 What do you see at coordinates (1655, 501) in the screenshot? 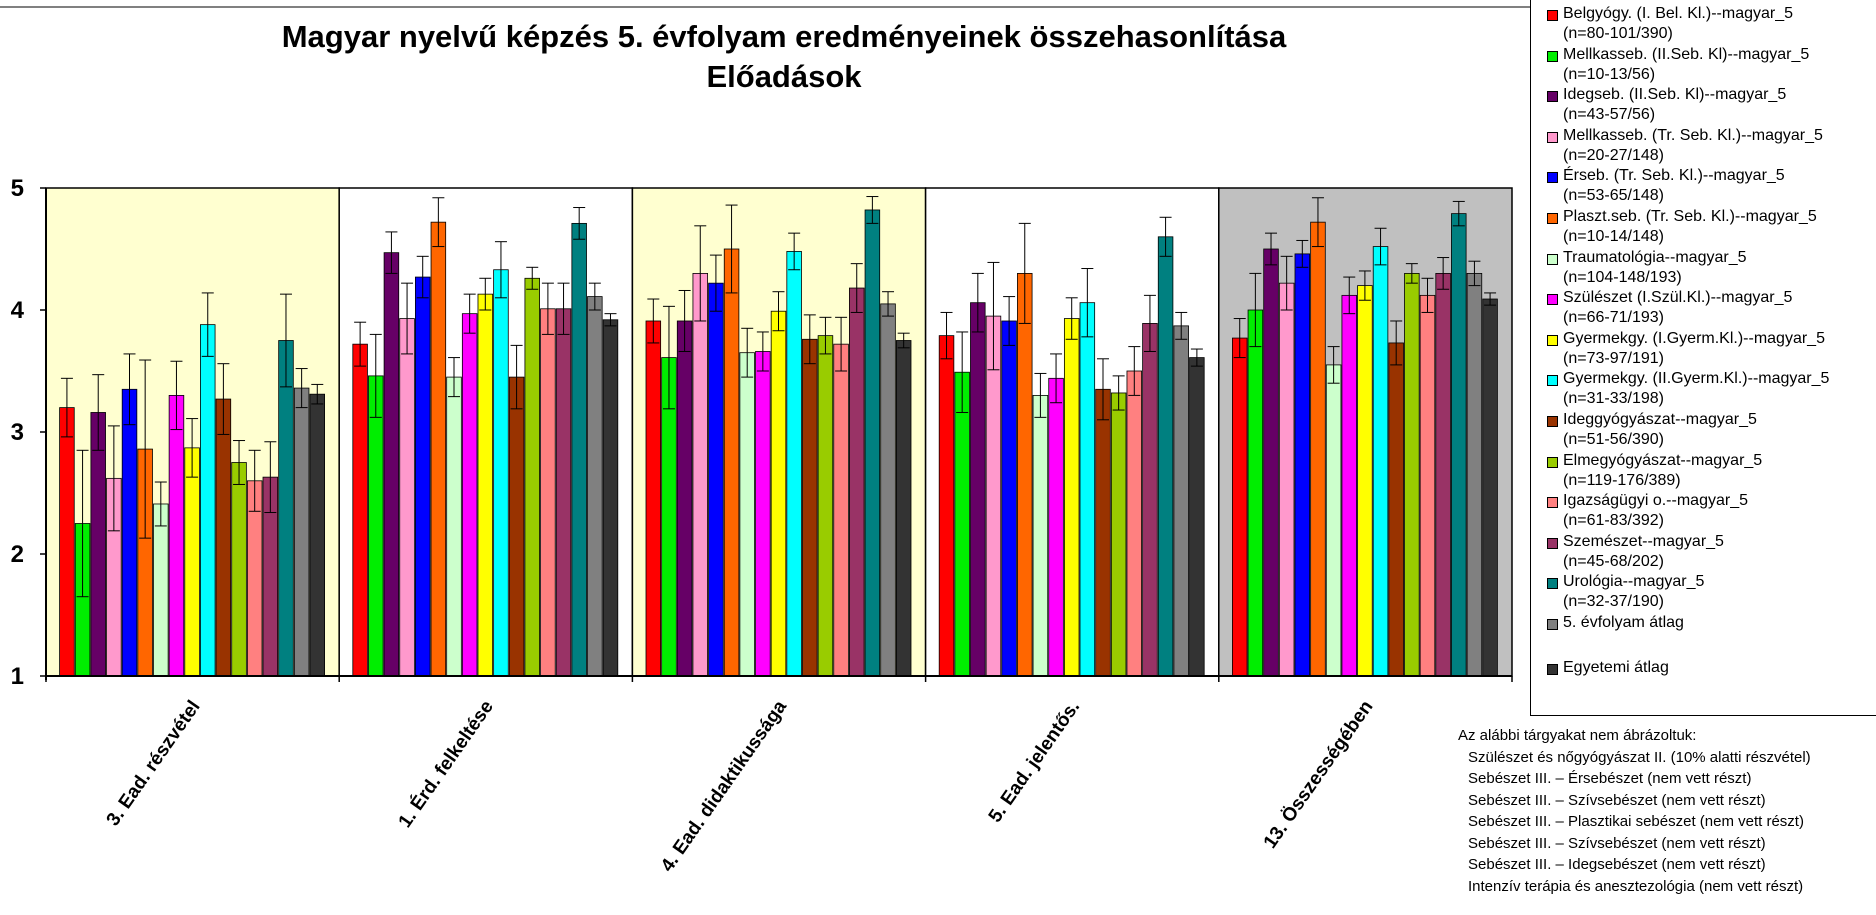
I see `legend-label: Igazságügyi o.--magyar_5` at bounding box center [1655, 501].